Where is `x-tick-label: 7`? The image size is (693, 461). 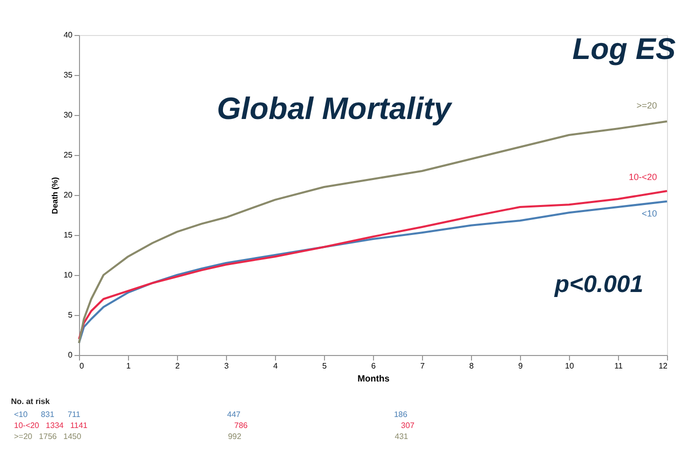 x-tick-label: 7 is located at coordinates (423, 366).